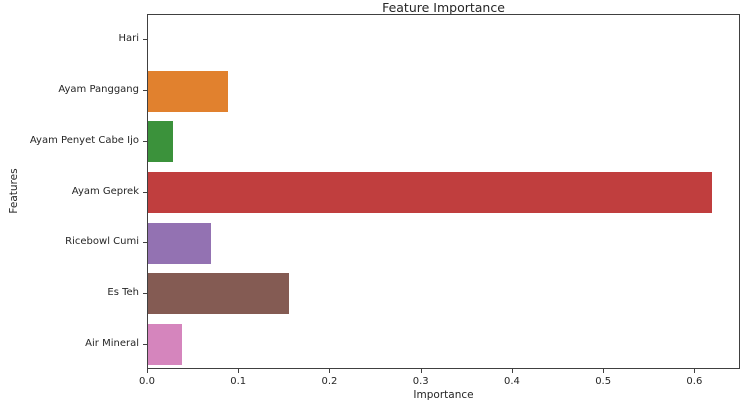 The image size is (750, 404). Describe the element at coordinates (218, 294) in the screenshot. I see `bar-es-teh` at that location.